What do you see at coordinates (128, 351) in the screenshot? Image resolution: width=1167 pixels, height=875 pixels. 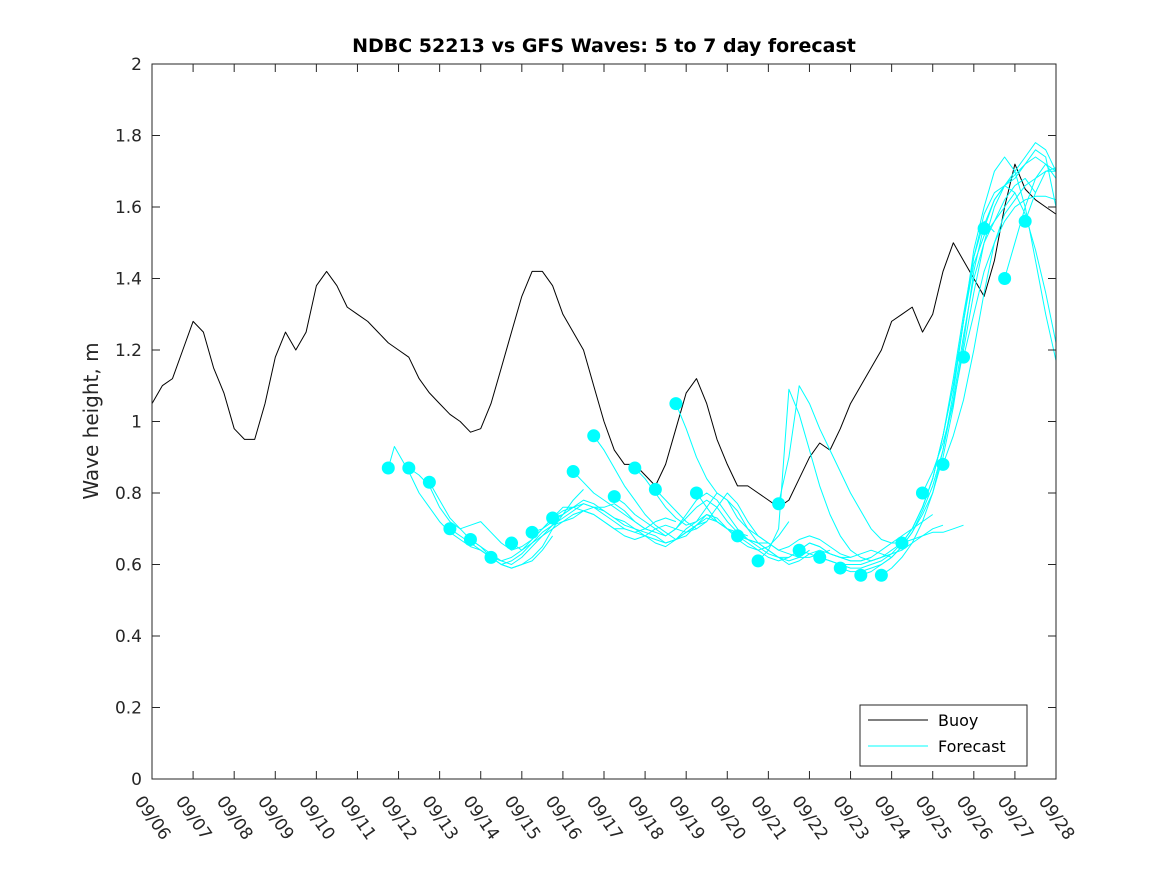 I see `y-tick-label: 1.2` at bounding box center [128, 351].